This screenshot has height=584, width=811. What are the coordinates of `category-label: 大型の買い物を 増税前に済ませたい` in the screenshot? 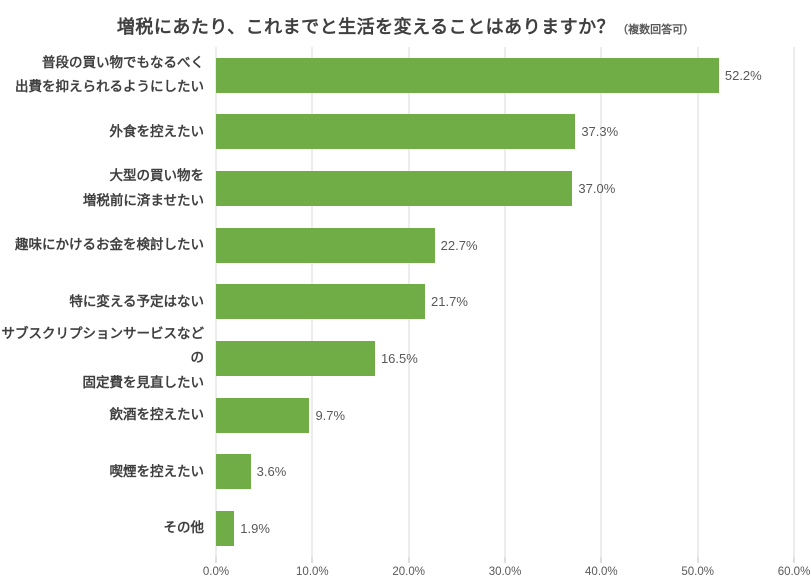 It's located at (143, 188).